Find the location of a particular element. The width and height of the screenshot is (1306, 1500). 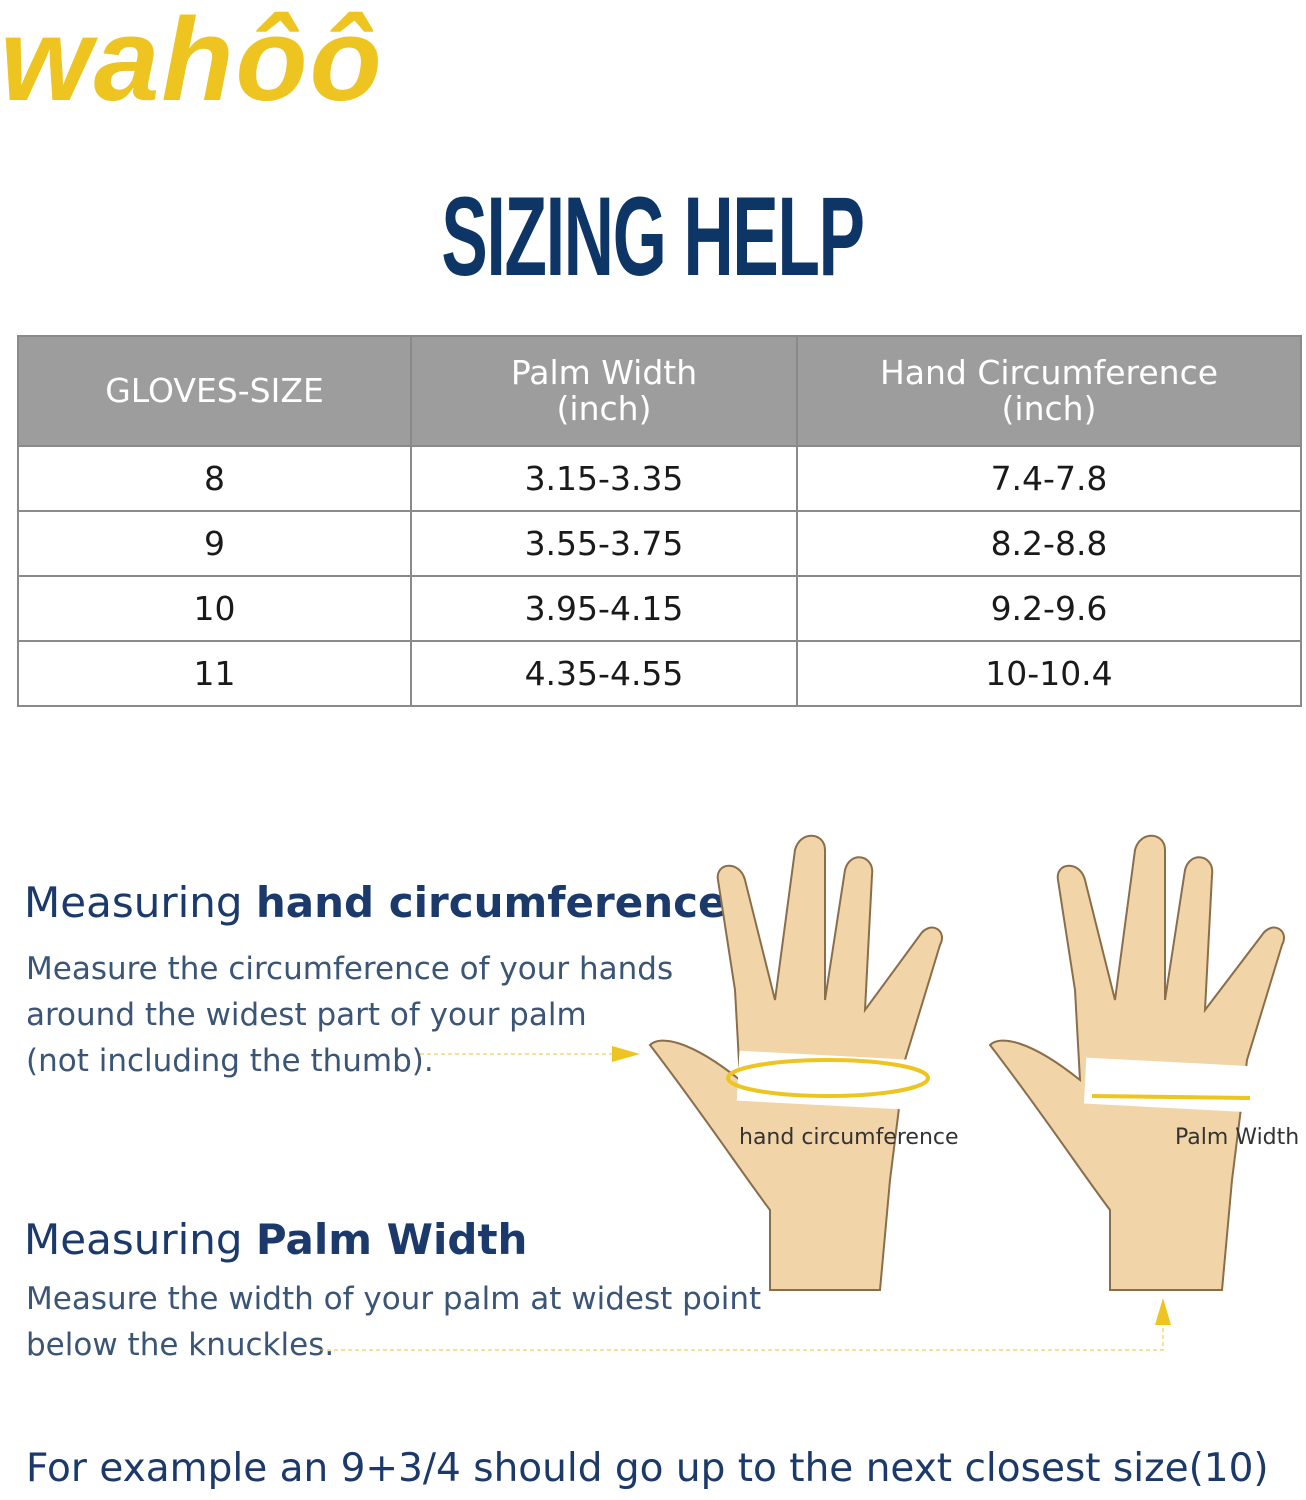

cell: 10 is located at coordinates (214, 608).